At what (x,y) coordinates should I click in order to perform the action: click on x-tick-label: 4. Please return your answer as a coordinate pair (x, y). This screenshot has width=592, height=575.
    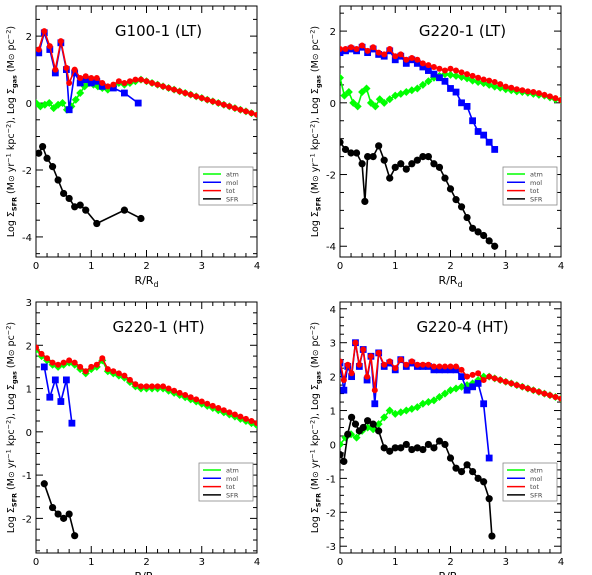
    Looking at the image, I should click on (257, 266).